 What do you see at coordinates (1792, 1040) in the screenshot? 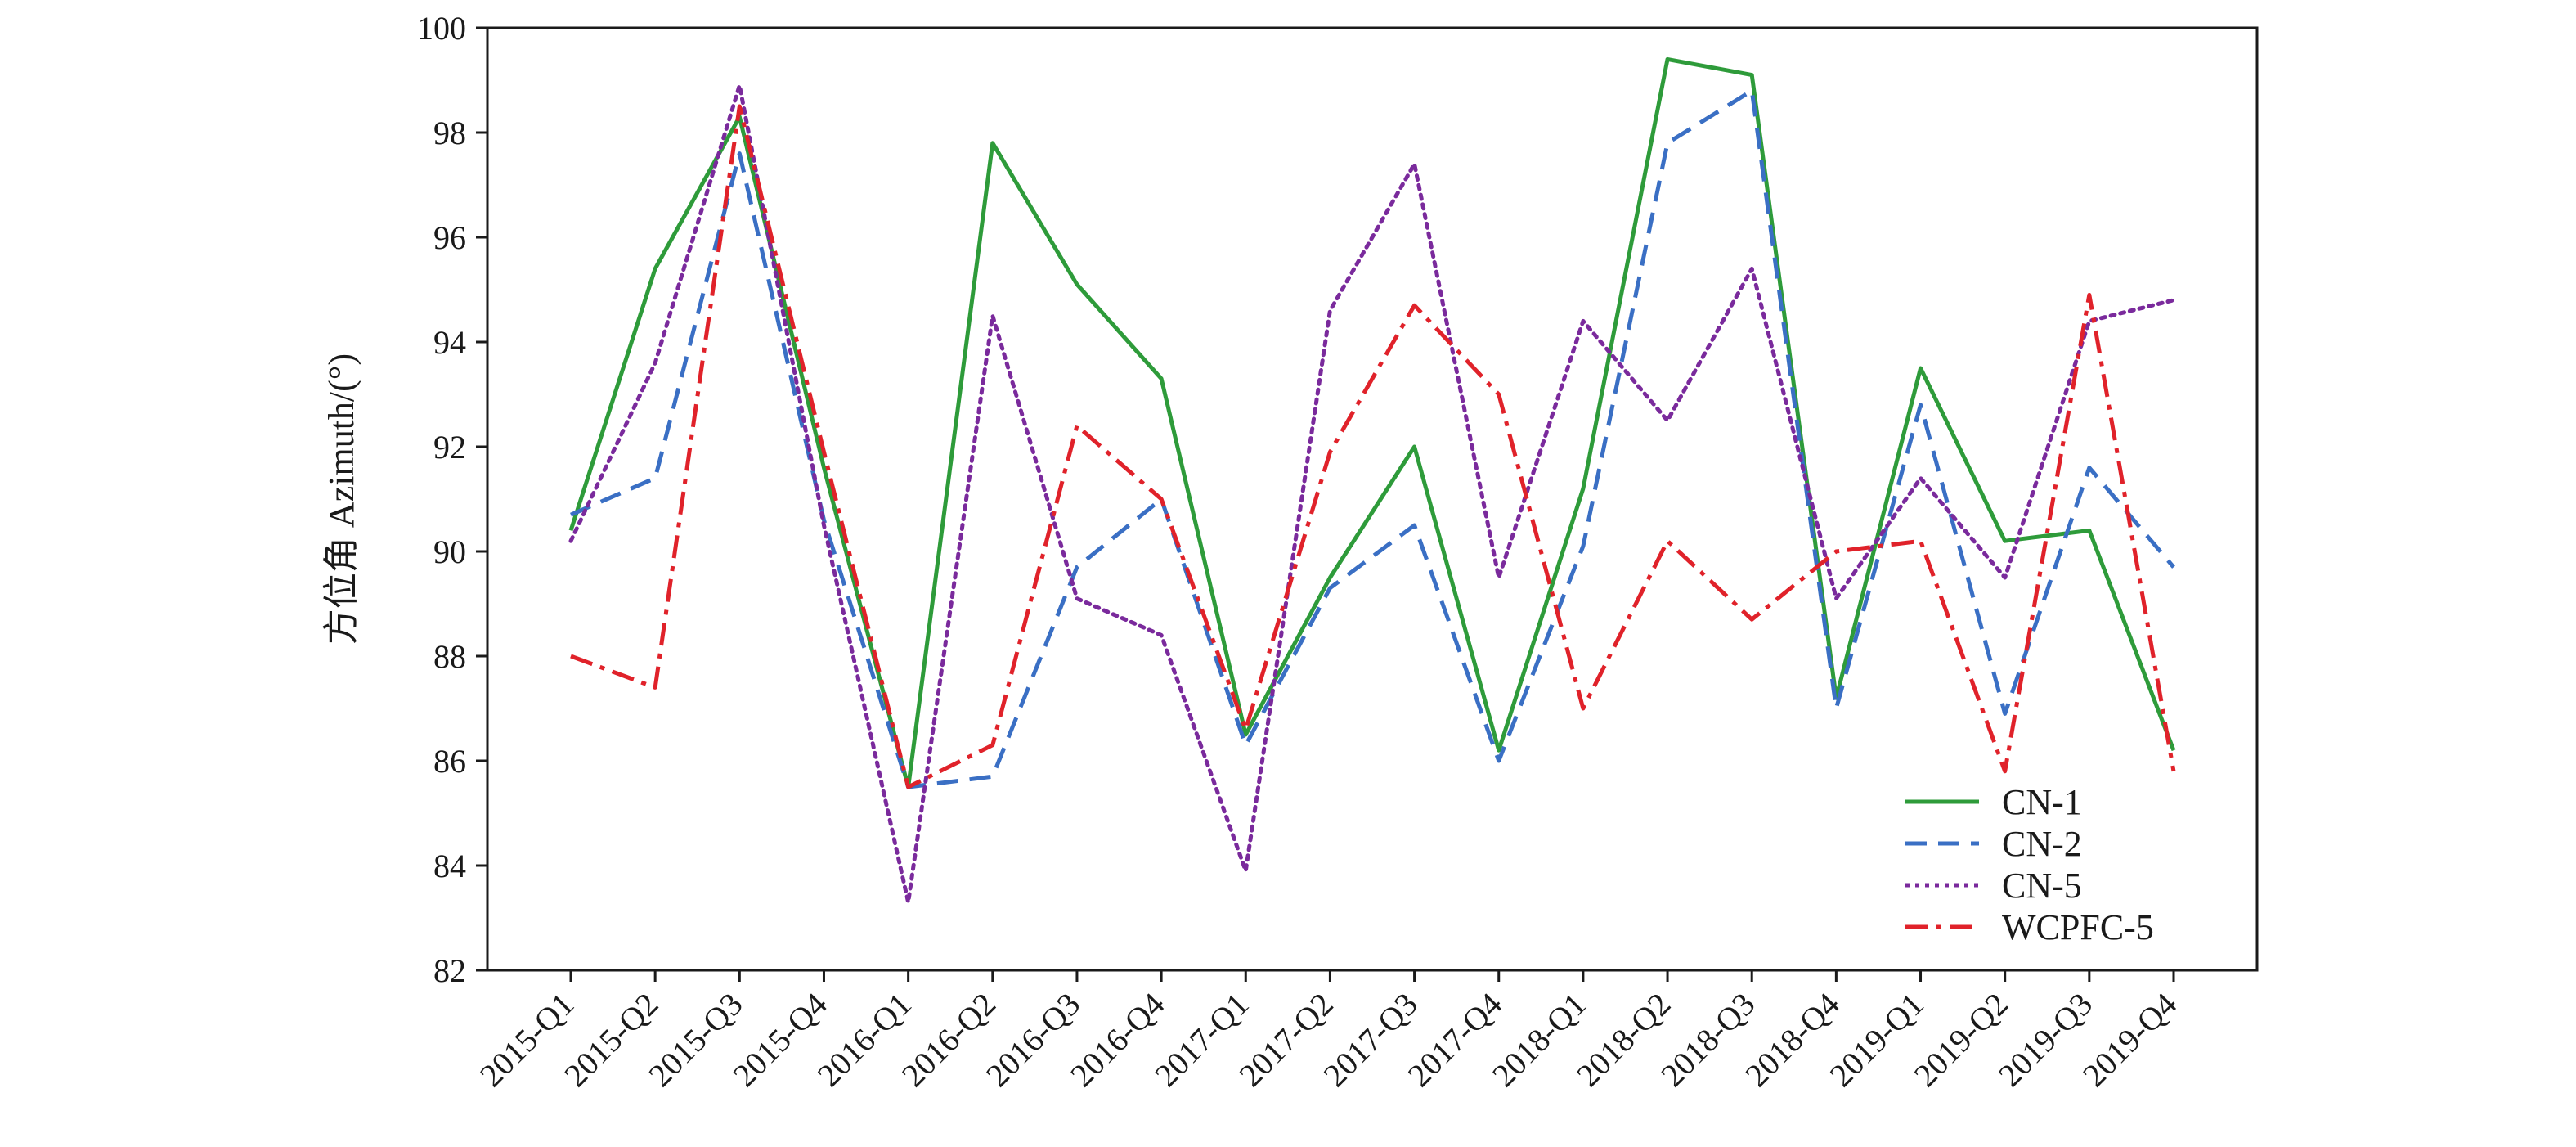
I see `x-tick-label: 2018-Q4` at bounding box center [1792, 1040].